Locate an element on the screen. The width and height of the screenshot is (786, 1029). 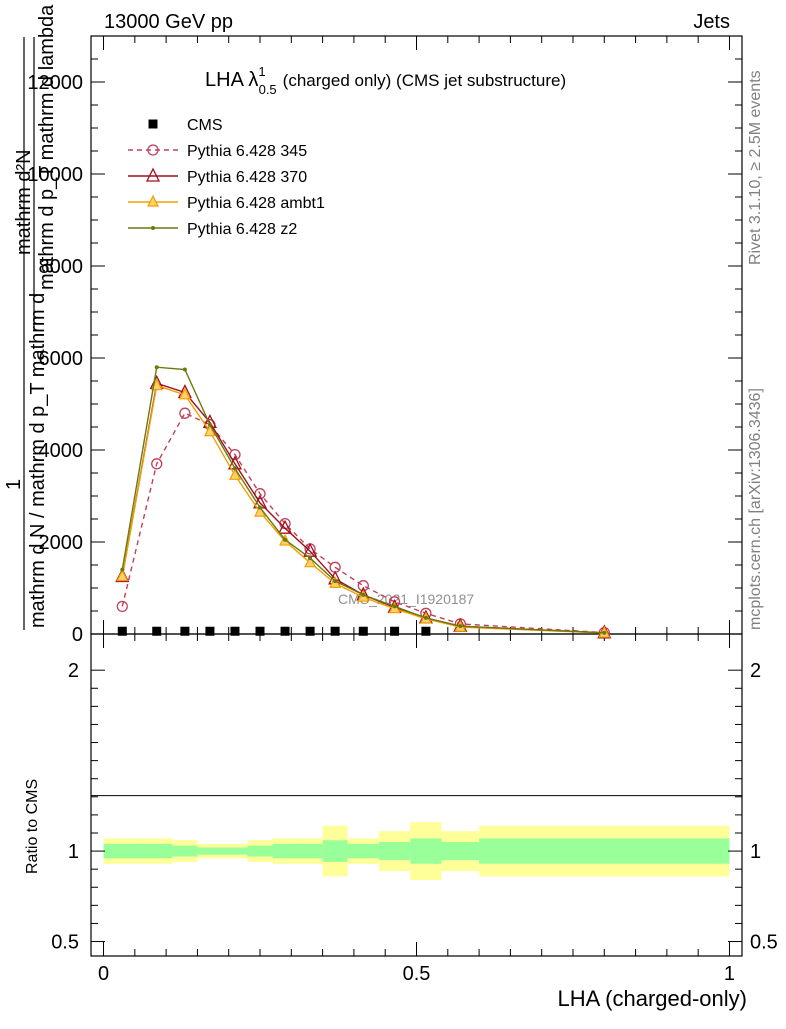
ratio-y-tick-label: 1 is located at coordinates (73, 852).